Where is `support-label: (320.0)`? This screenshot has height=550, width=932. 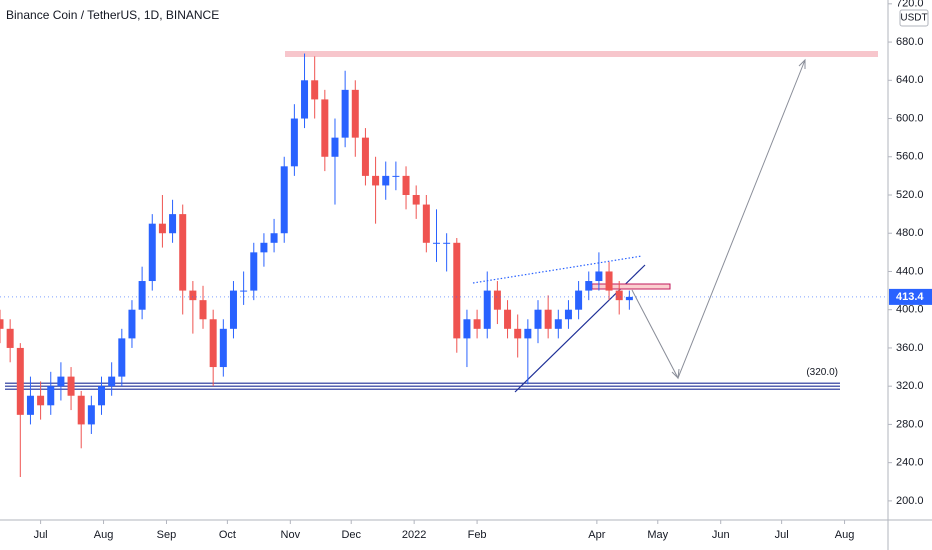
support-label: (320.0) is located at coordinates (822, 372).